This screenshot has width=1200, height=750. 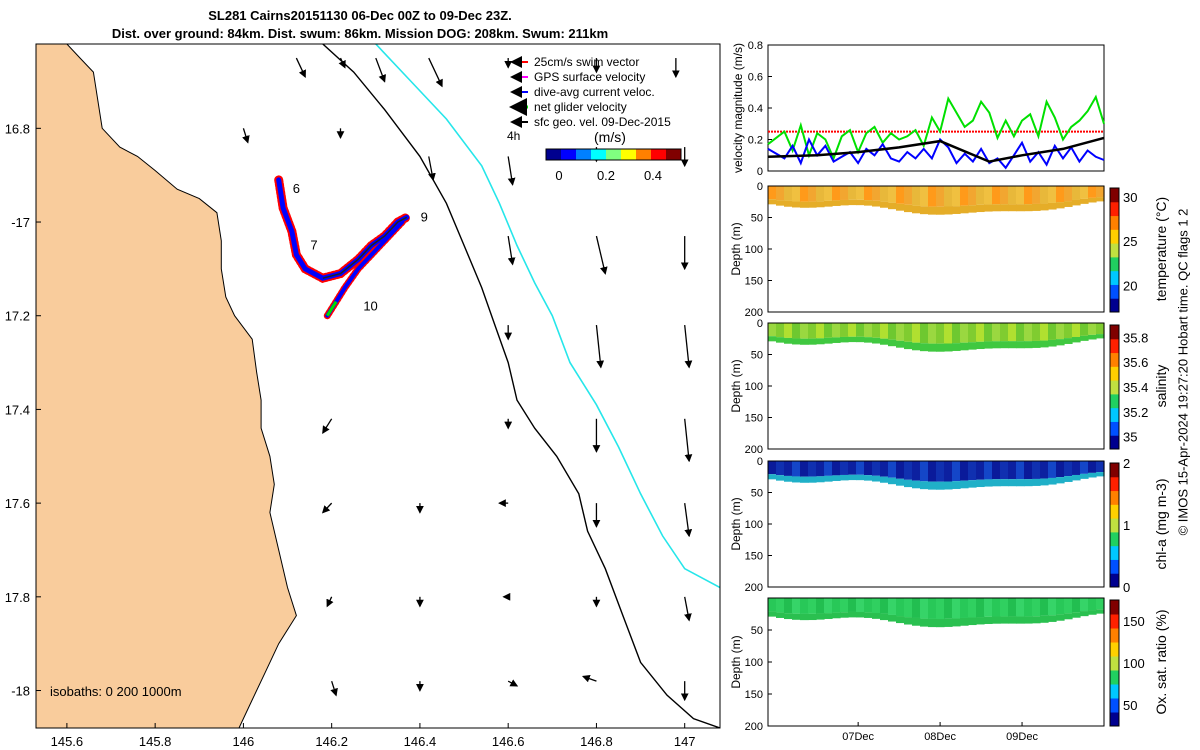 I want to click on waypoint-label: 7, so click(x=313, y=244).